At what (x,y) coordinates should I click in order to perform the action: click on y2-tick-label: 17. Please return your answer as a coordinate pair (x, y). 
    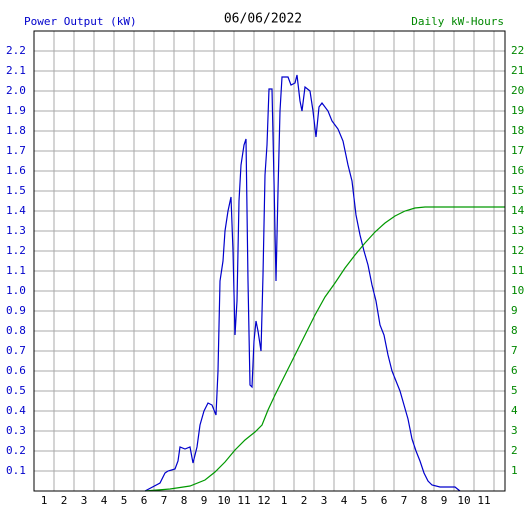
    Looking at the image, I should click on (517, 150).